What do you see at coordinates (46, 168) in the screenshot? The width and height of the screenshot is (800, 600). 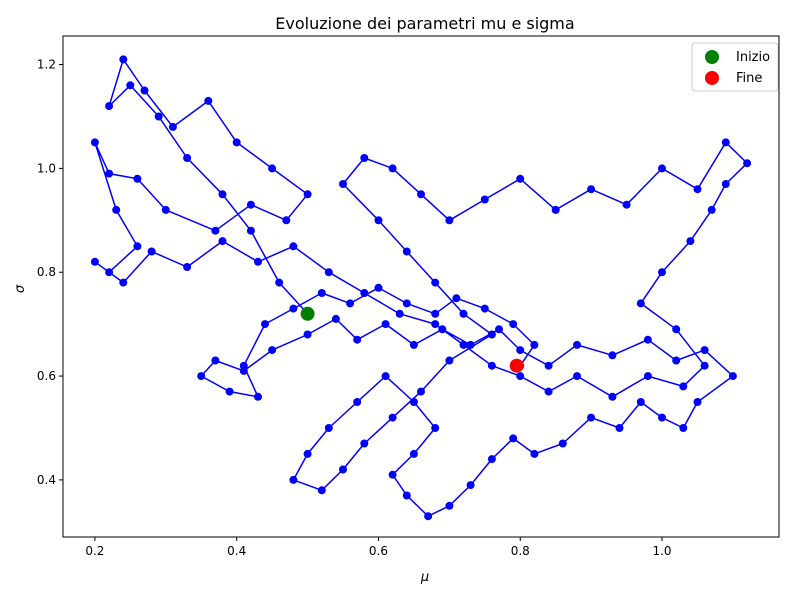 I see `y-tick-label: 1.0` at bounding box center [46, 168].